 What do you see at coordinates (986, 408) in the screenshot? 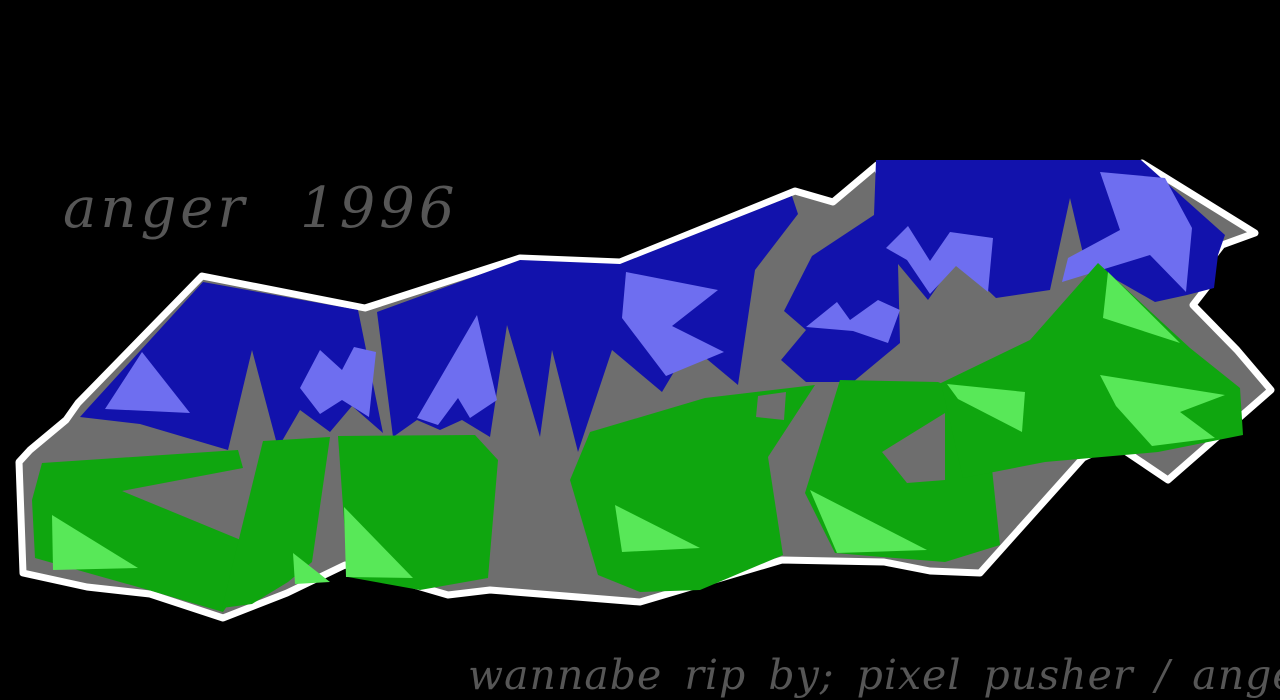
I see `green-highlight-6c` at bounding box center [986, 408].